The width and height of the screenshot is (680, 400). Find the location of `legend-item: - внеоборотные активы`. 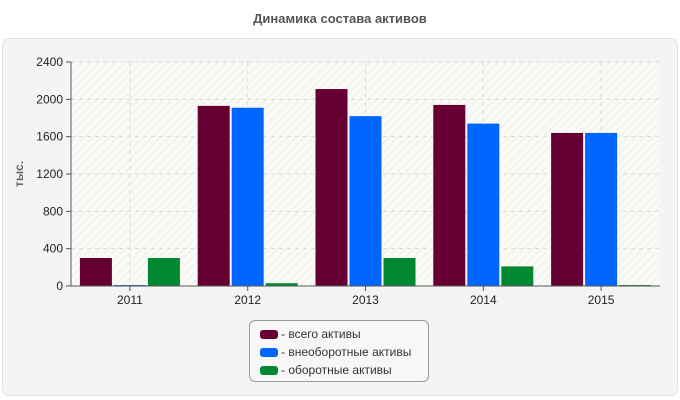

legend-item: - внеоборотные активы is located at coordinates (339, 352).